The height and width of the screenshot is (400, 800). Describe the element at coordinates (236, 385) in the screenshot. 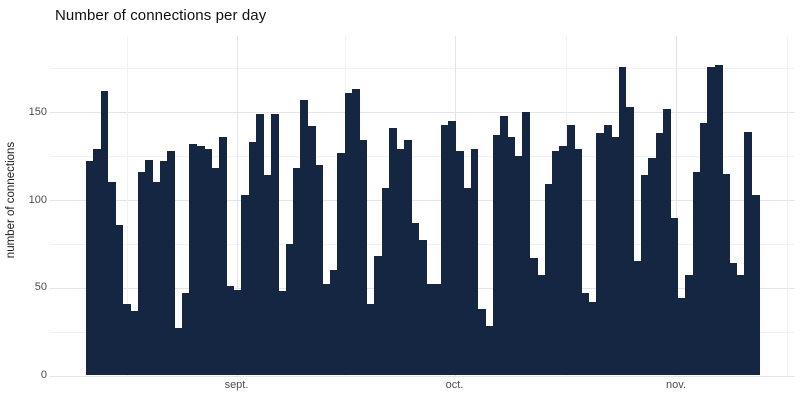

I see `x-tick-label: sept.` at that location.